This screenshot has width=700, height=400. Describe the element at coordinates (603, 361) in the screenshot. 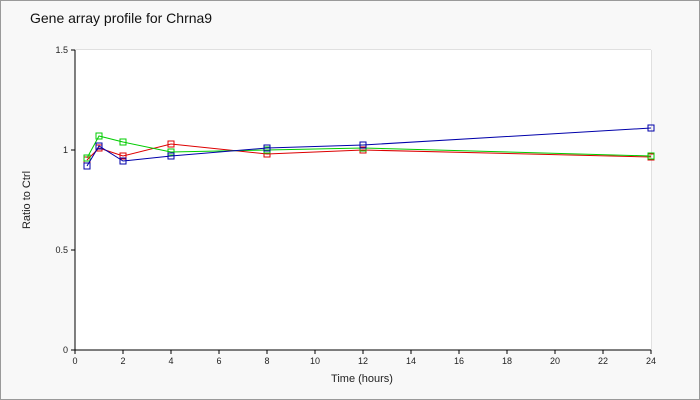

I see `x-tick-label: 22` at that location.